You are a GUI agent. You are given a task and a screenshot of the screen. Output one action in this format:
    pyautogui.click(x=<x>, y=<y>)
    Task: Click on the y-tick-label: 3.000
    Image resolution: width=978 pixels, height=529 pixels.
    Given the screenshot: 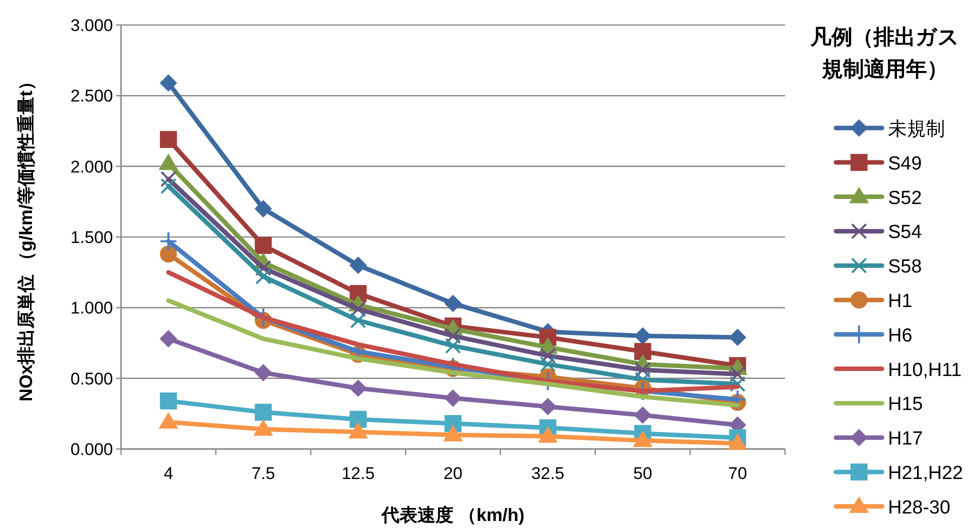 What is the action you would take?
    pyautogui.click(x=91, y=25)
    